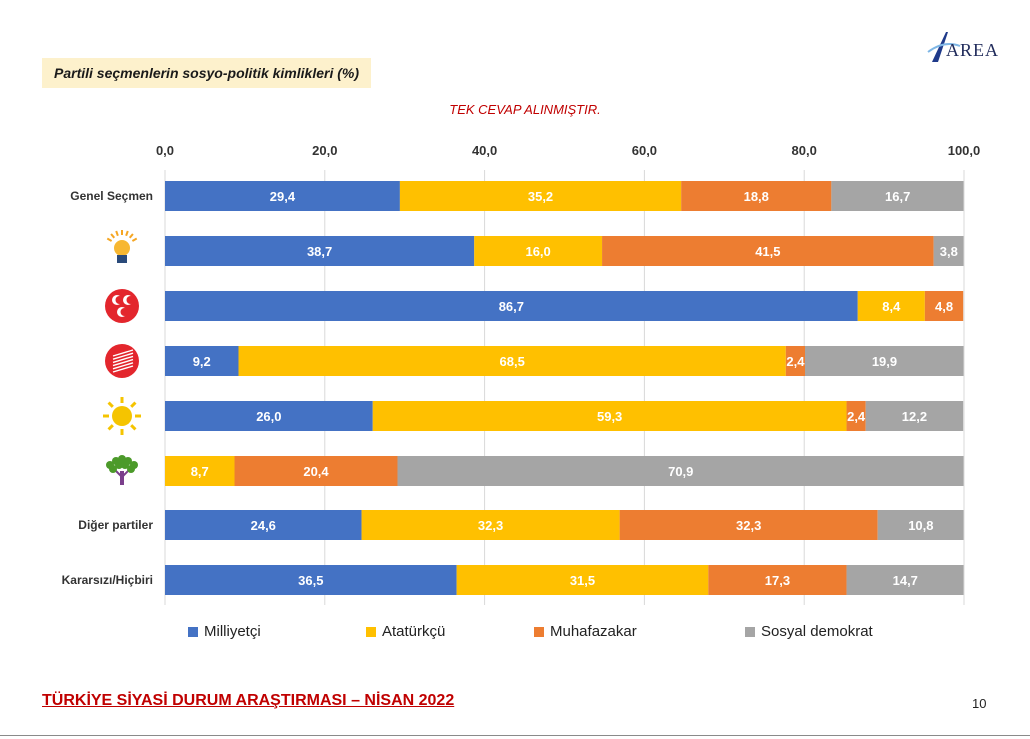 The width and height of the screenshot is (1030, 739). I want to click on bar-value-label: 18,8, so click(756, 196).